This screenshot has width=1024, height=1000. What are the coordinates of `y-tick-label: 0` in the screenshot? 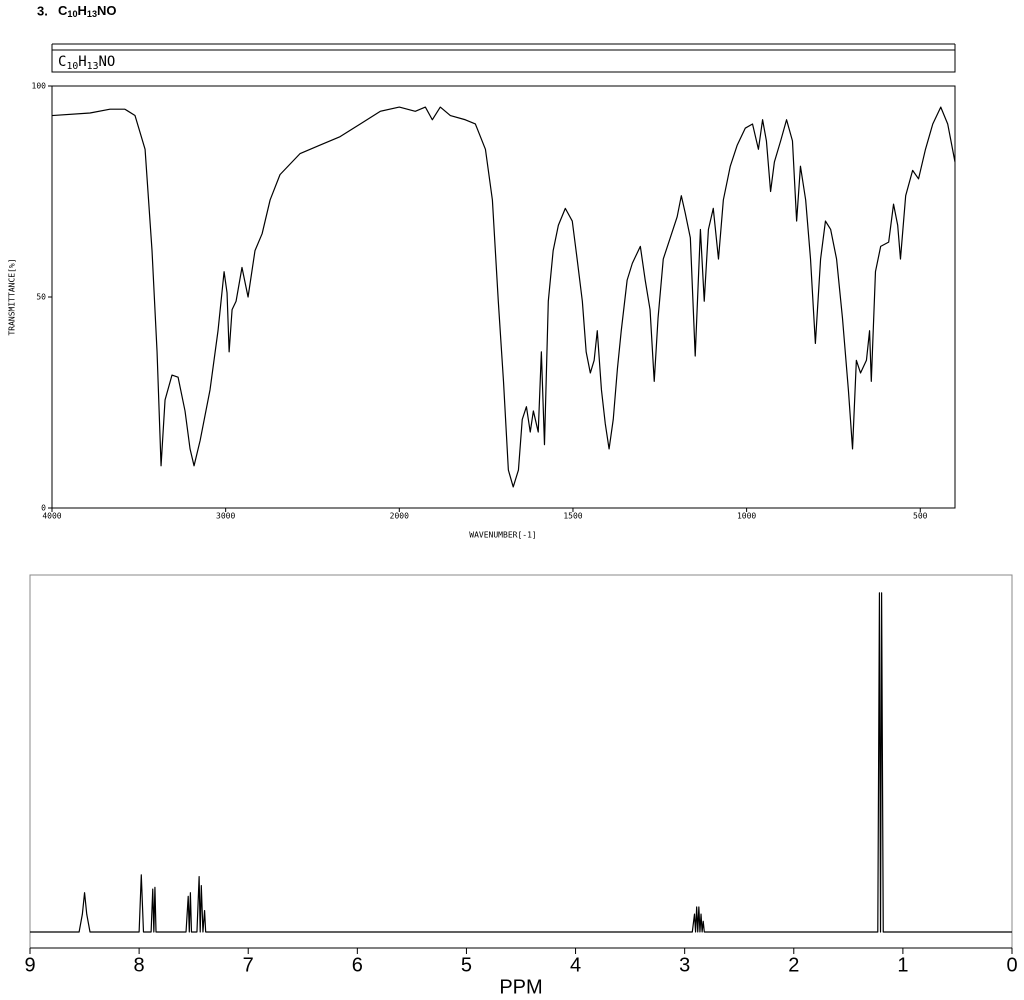 It's located at (43, 508).